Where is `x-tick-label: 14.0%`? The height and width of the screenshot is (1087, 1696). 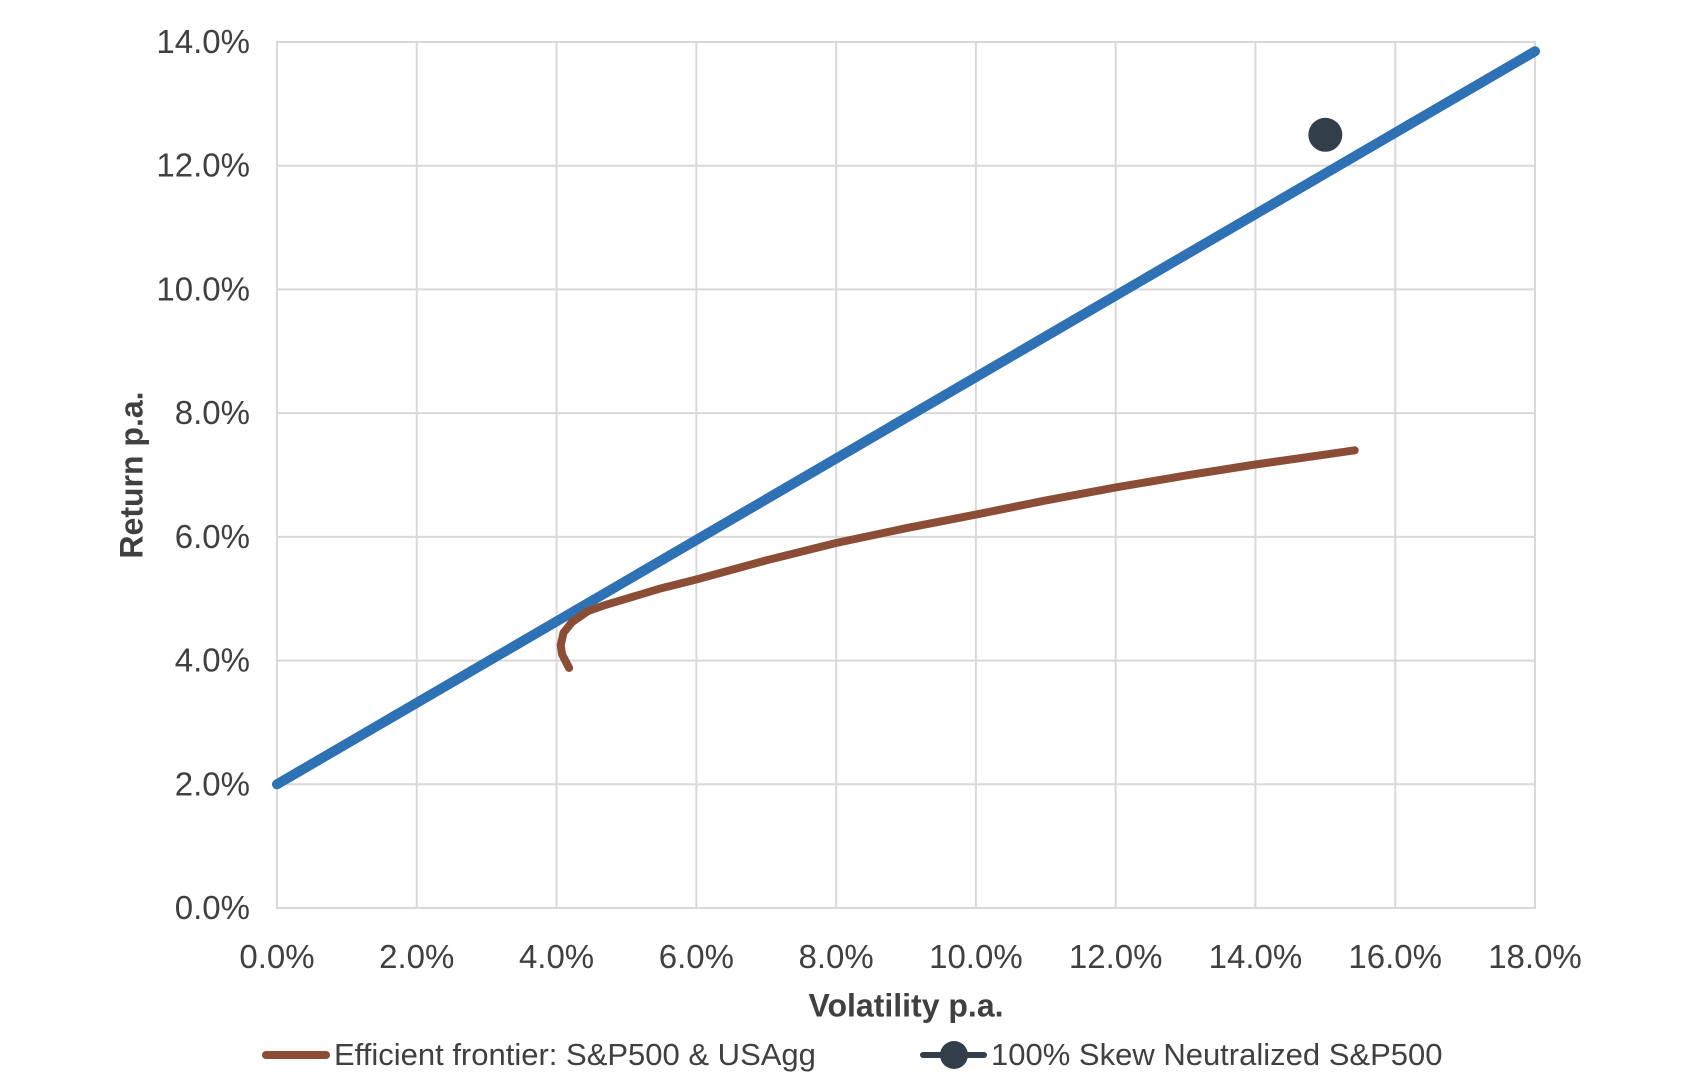 x-tick-label: 14.0% is located at coordinates (1256, 956).